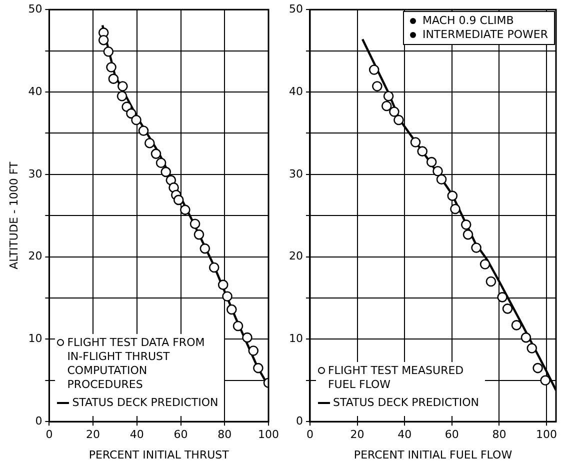  I want to click on x-axis-title: PERCENT INITIAL FUEL FLOW, so click(433, 455).